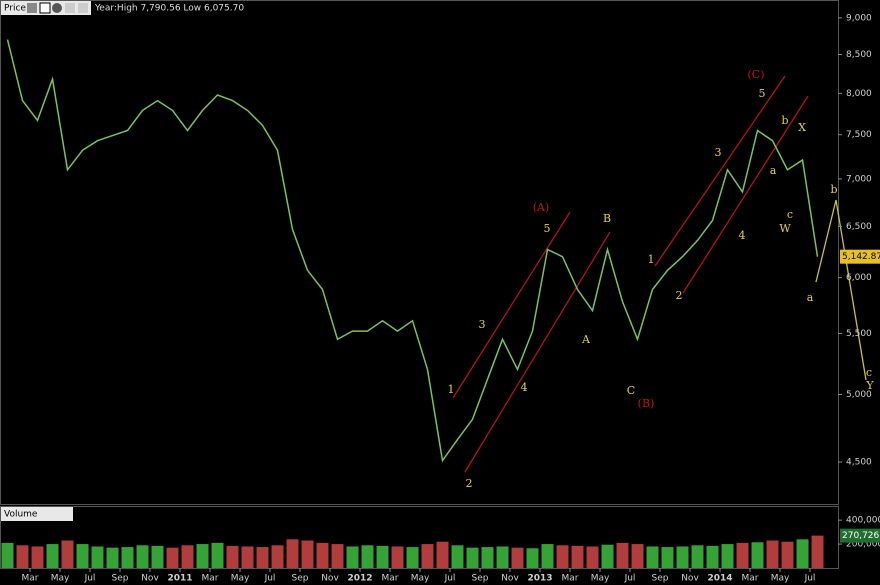 The width and height of the screenshot is (880, 585). I want to click on wave-label: c, so click(869, 372).